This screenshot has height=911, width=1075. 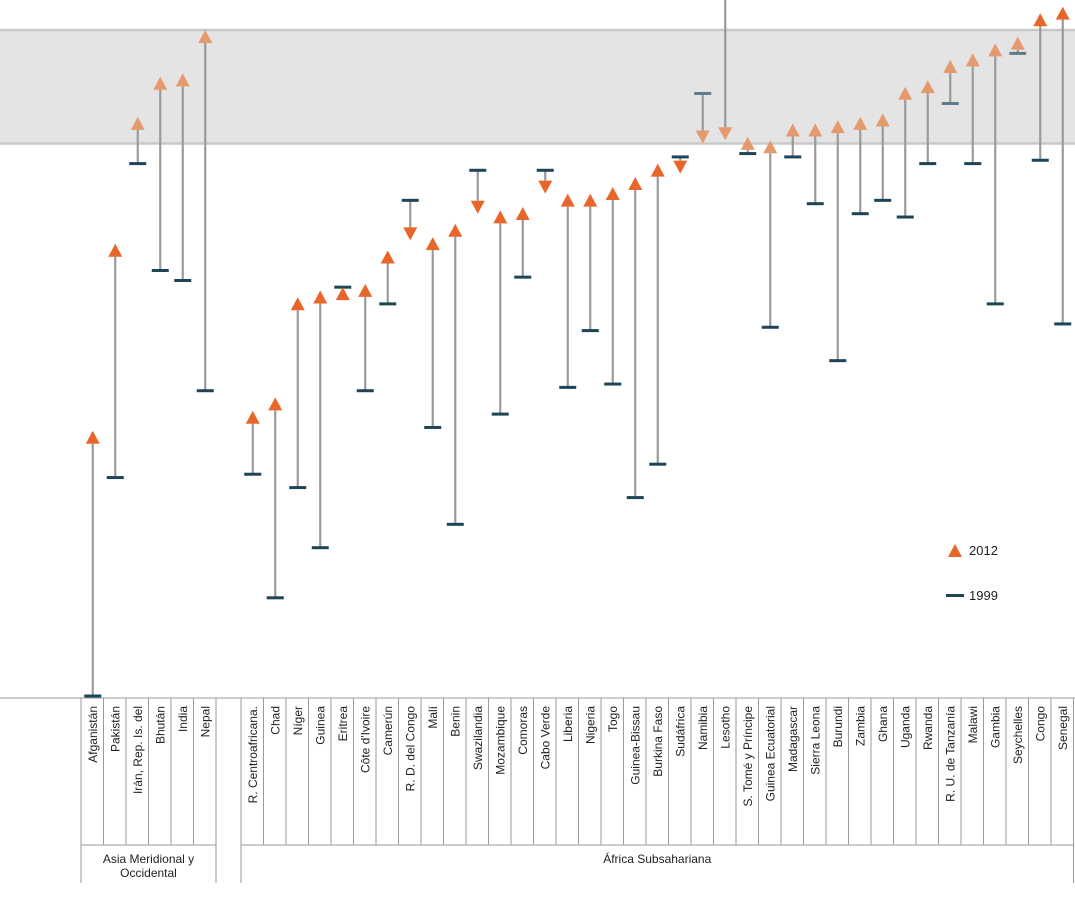 I want to click on marker-2012-cabo-verde, so click(x=545, y=187).